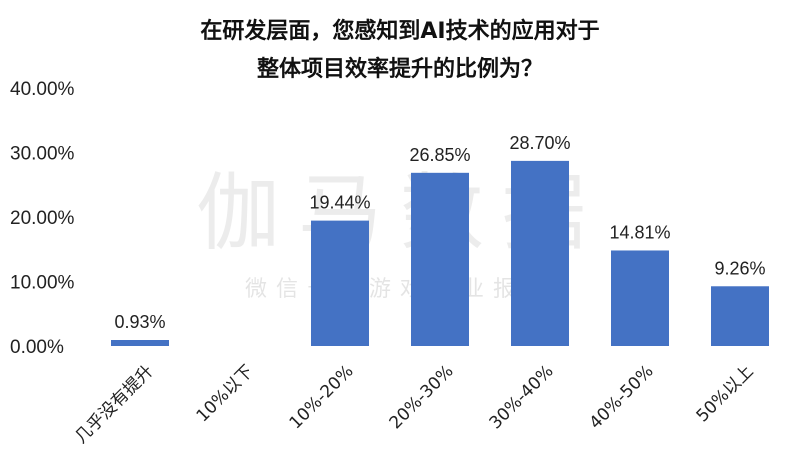  Describe the element at coordinates (37, 347) in the screenshot. I see `y-tick-label: 0.00%` at that location.